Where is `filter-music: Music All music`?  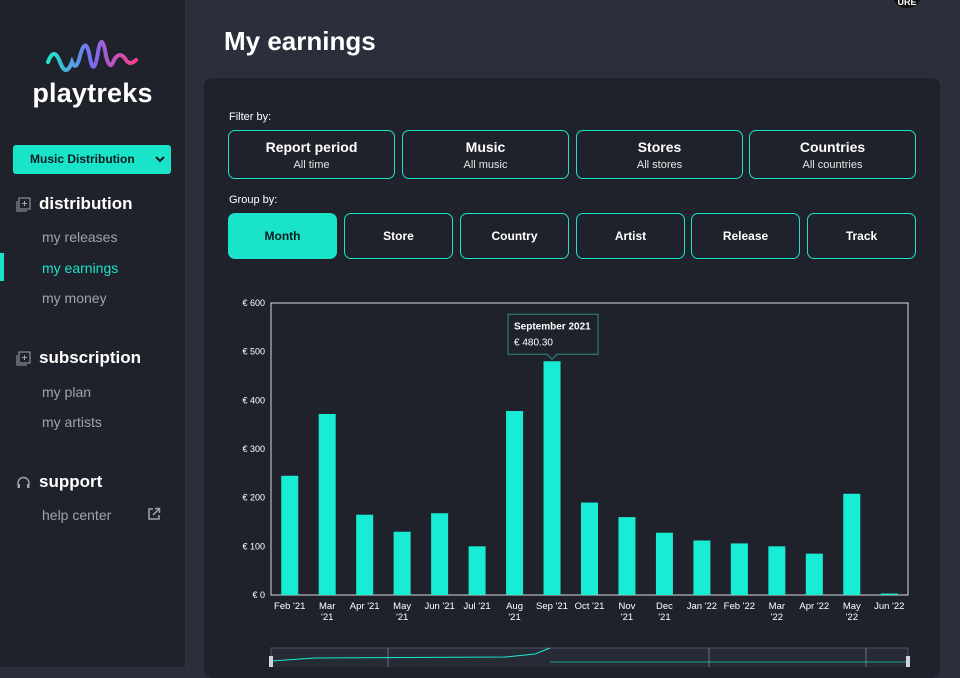 filter-music: Music All music is located at coordinates (485, 154).